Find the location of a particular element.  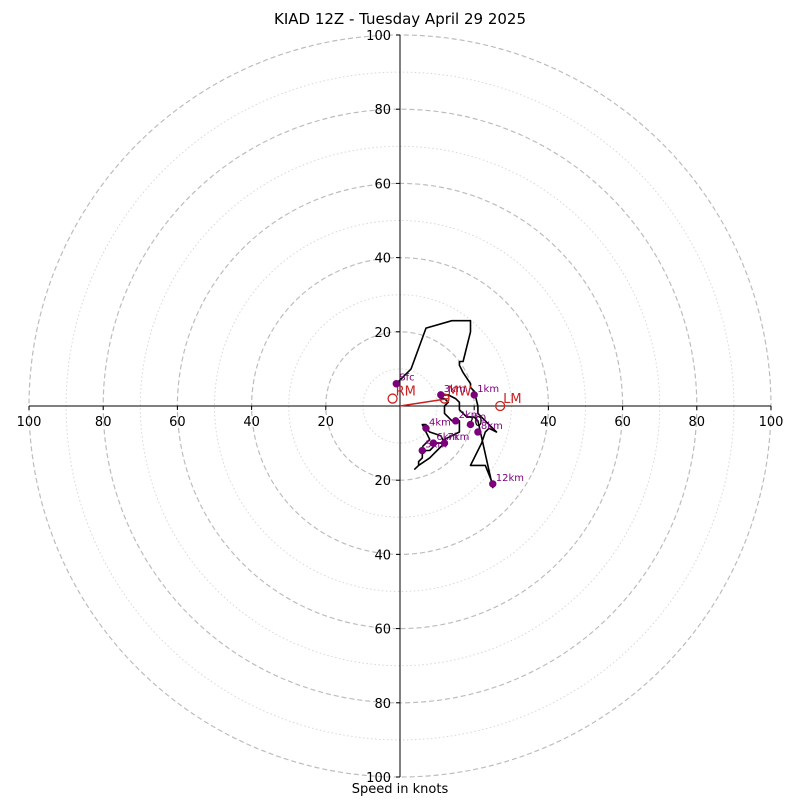

height-marker-label: Sfc is located at coordinates (406, 378).